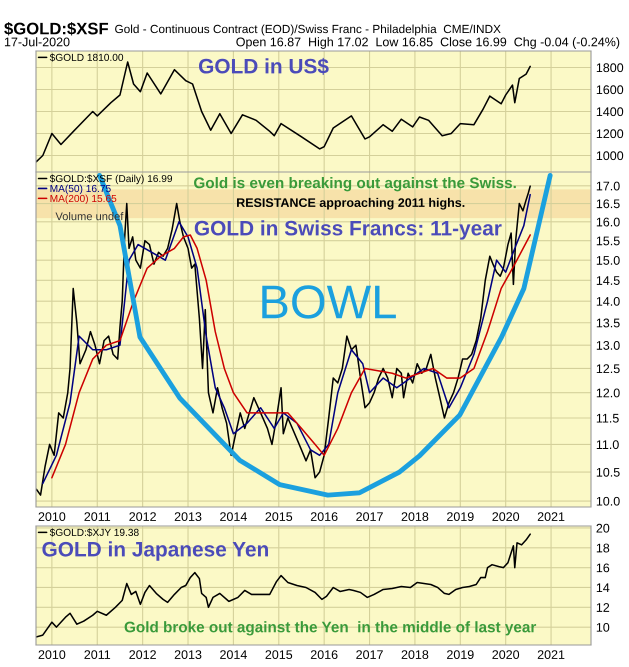 This screenshot has width=629, height=667. What do you see at coordinates (428, 43) in the screenshot?
I see `text: Open 16.87 High 17.02 Low 16.85 Close 16.99 Chg -0.04 (-0.24%)` at bounding box center [428, 43].